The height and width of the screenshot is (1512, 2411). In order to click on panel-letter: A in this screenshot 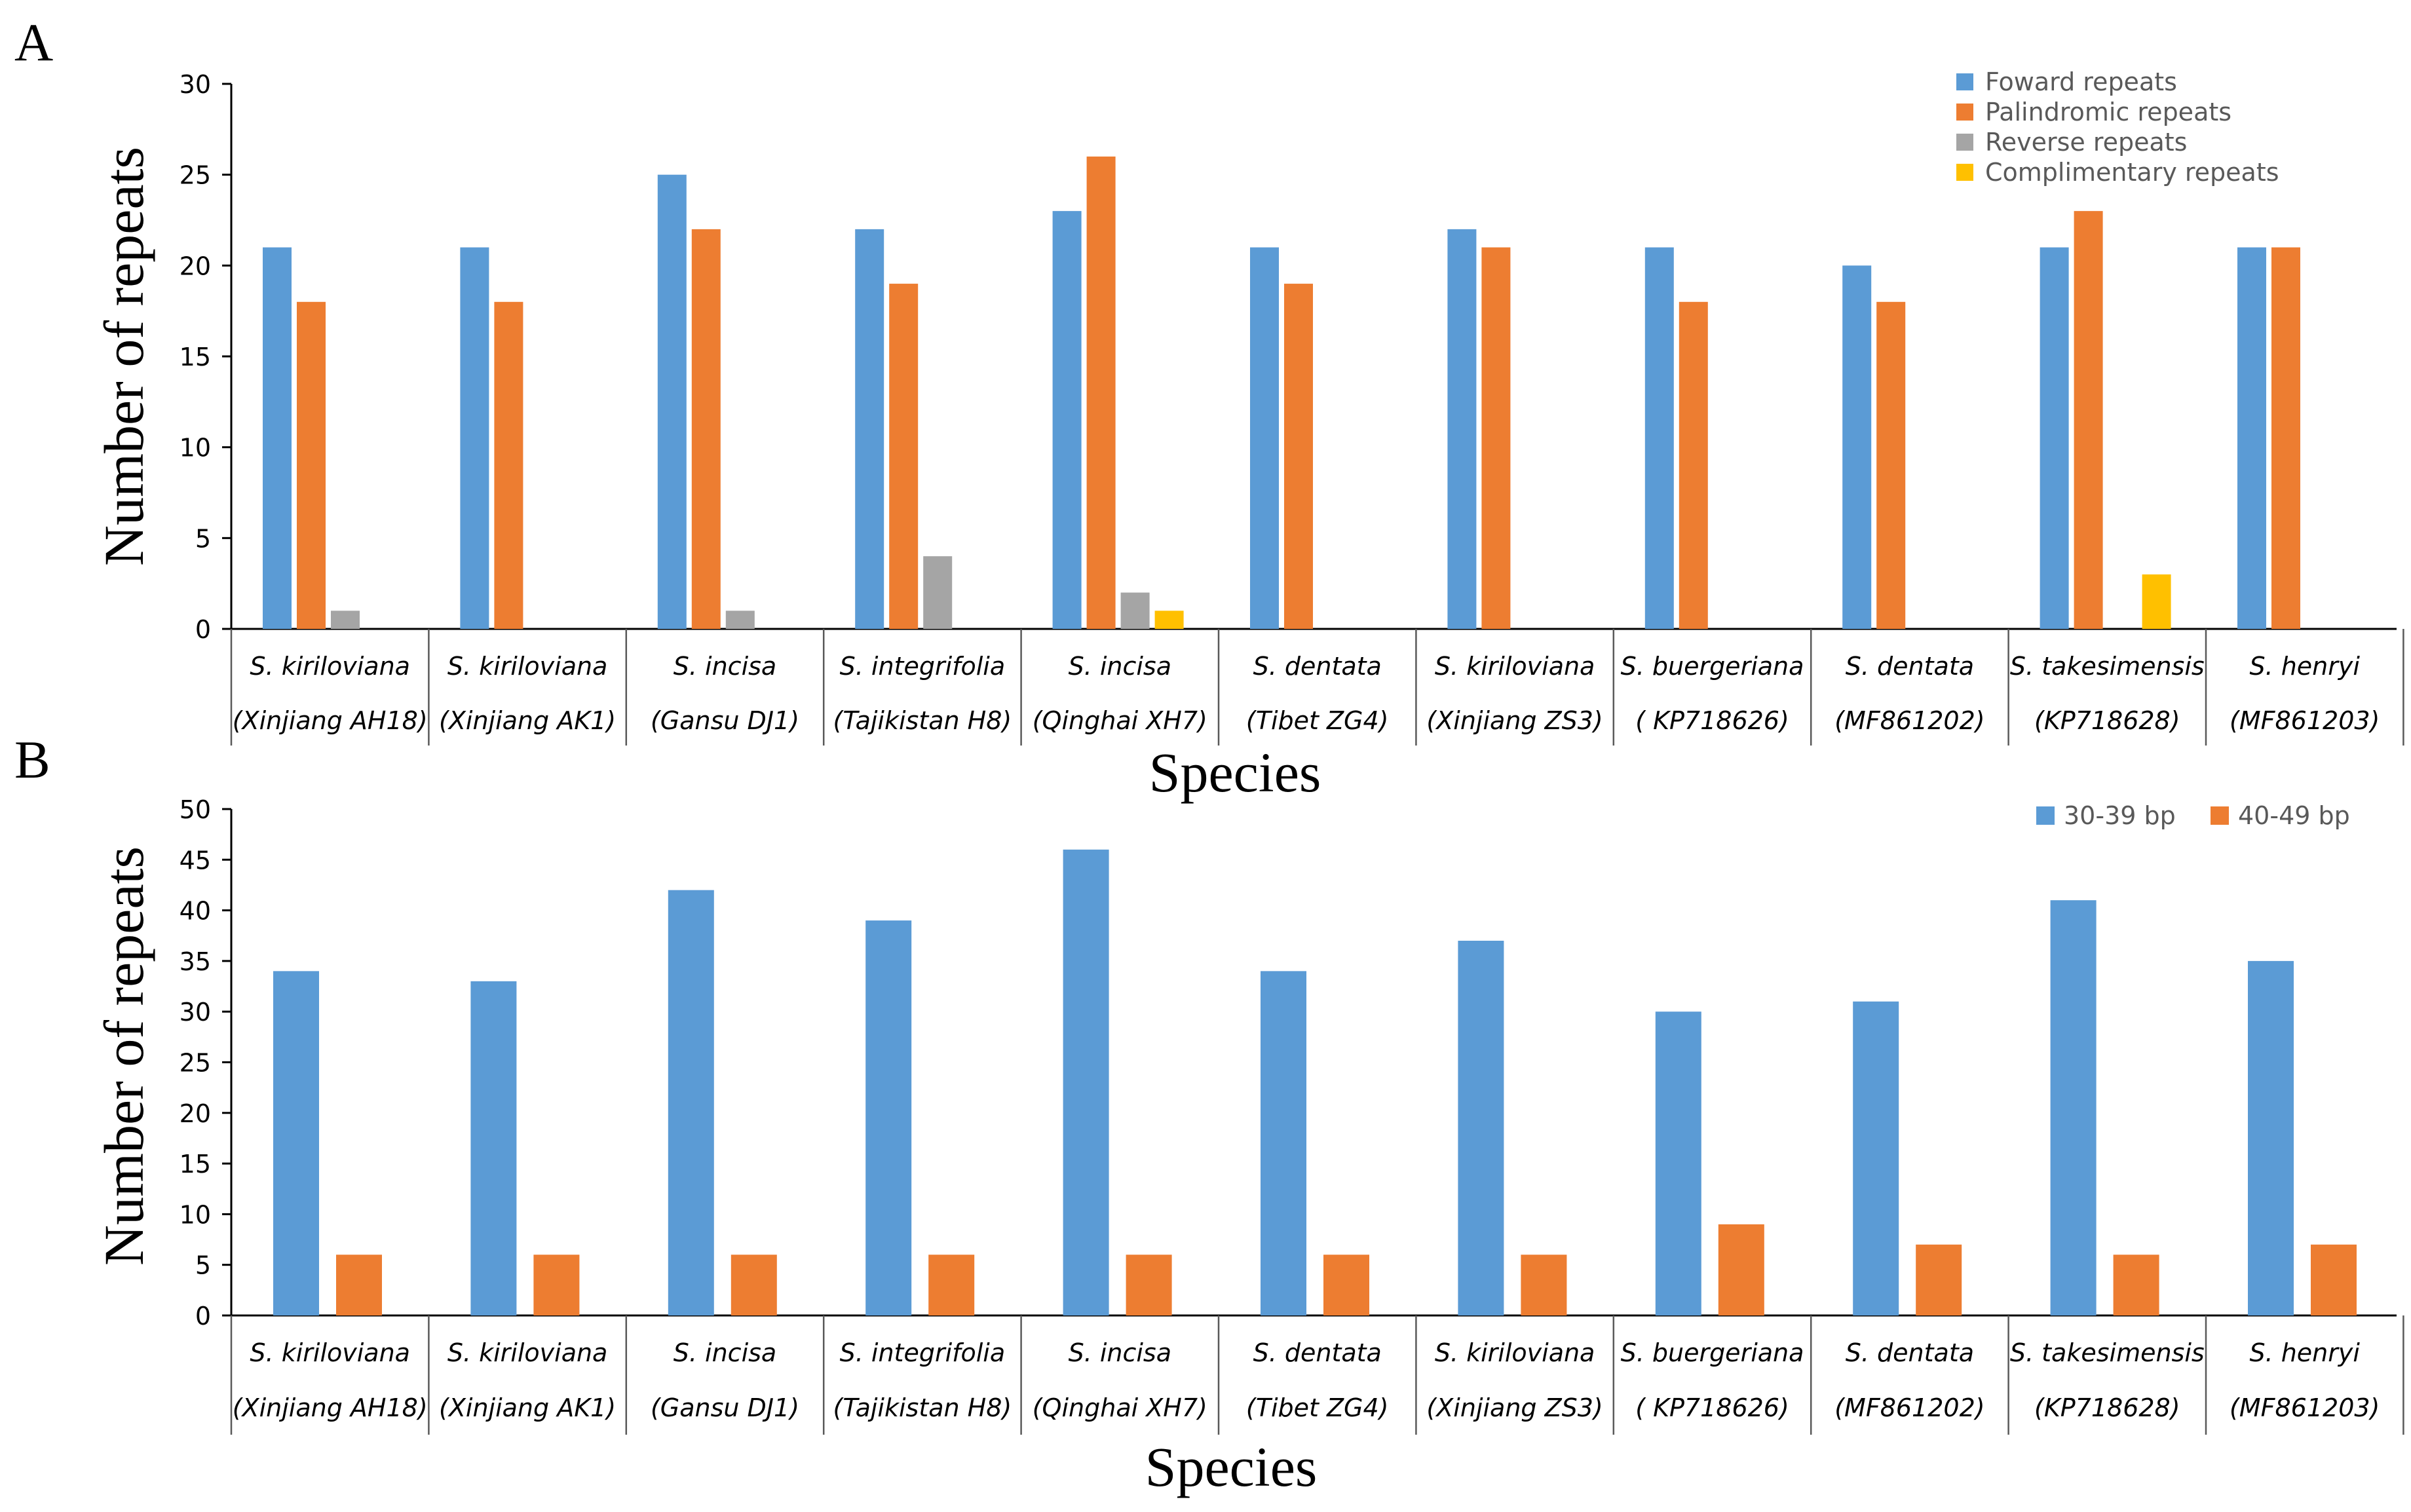, I will do `click(33, 42)`.